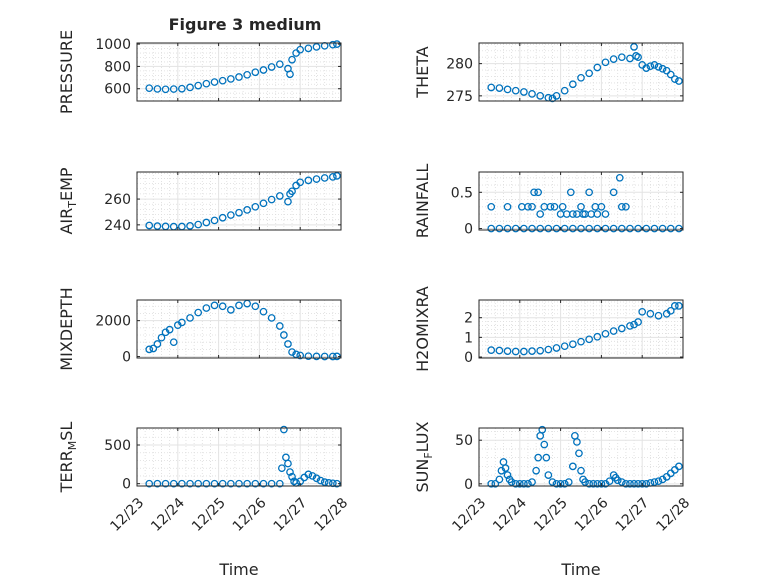 This screenshot has width=778, height=583. I want to click on x-tick-label: 12/24, so click(510, 515).